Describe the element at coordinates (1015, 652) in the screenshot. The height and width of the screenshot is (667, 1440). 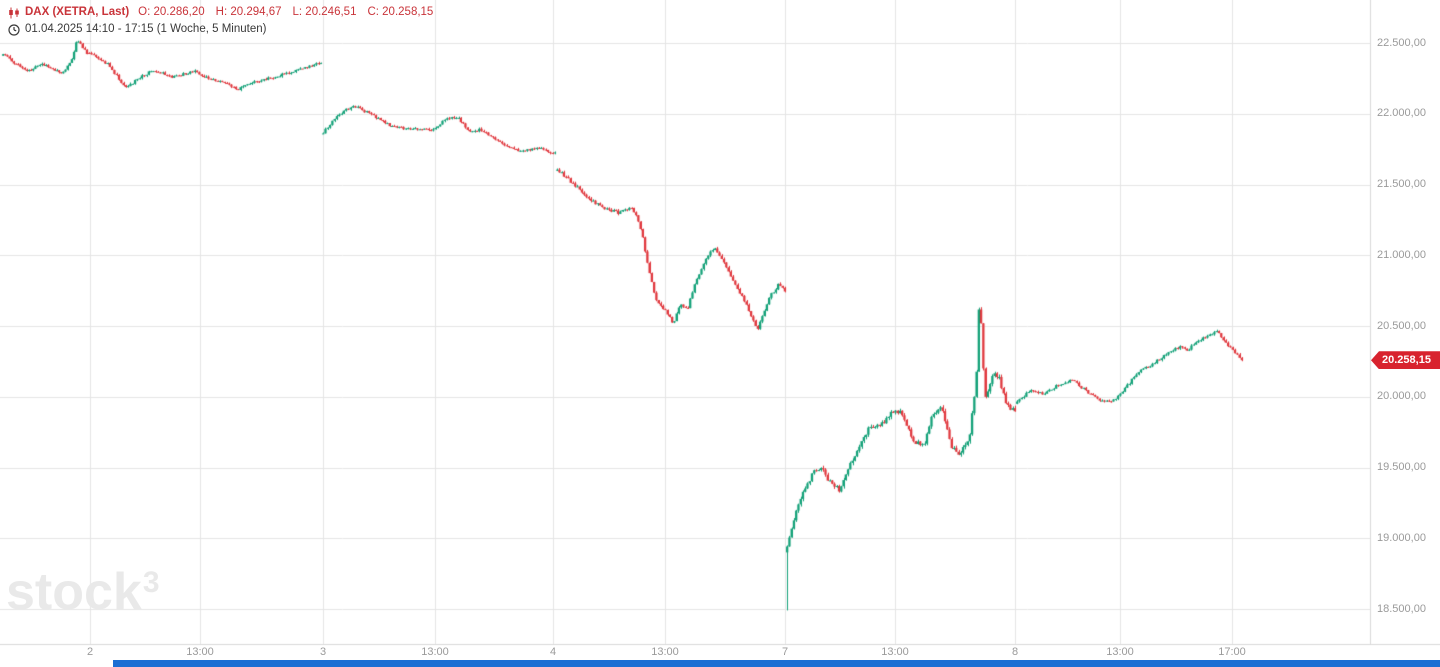
I see `time-axis-label: 8` at that location.